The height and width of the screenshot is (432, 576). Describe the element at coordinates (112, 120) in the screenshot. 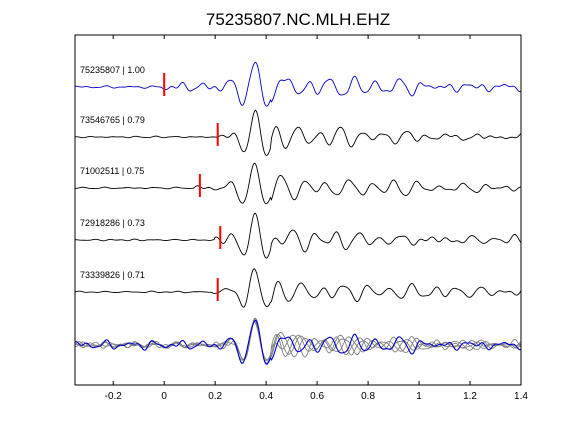

I see `trace-label: 73546765 | 0.79` at that location.